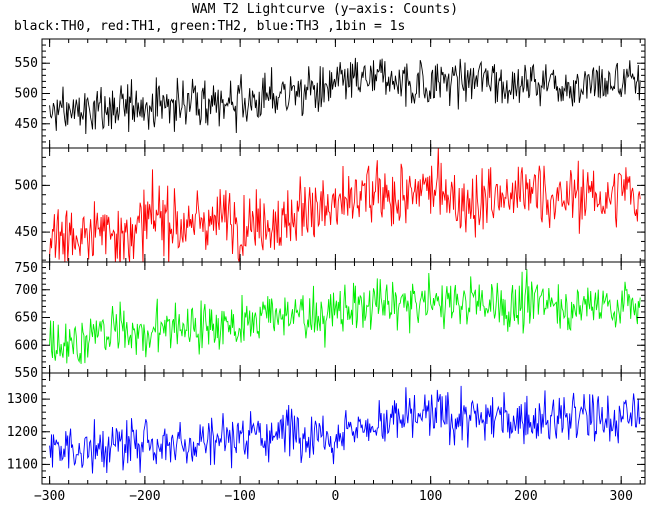  What do you see at coordinates (430, 496) in the screenshot?
I see `x-tick-label: 100` at bounding box center [430, 496].